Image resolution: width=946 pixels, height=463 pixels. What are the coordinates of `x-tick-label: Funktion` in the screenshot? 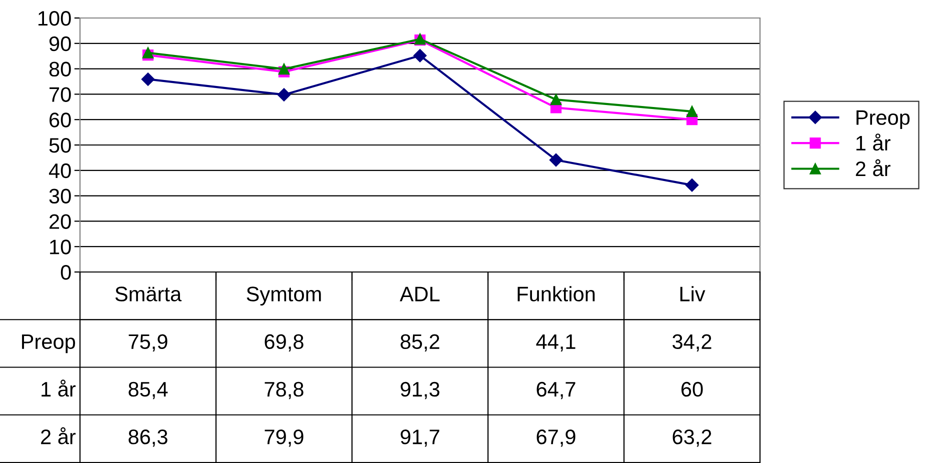 It's located at (556, 294).